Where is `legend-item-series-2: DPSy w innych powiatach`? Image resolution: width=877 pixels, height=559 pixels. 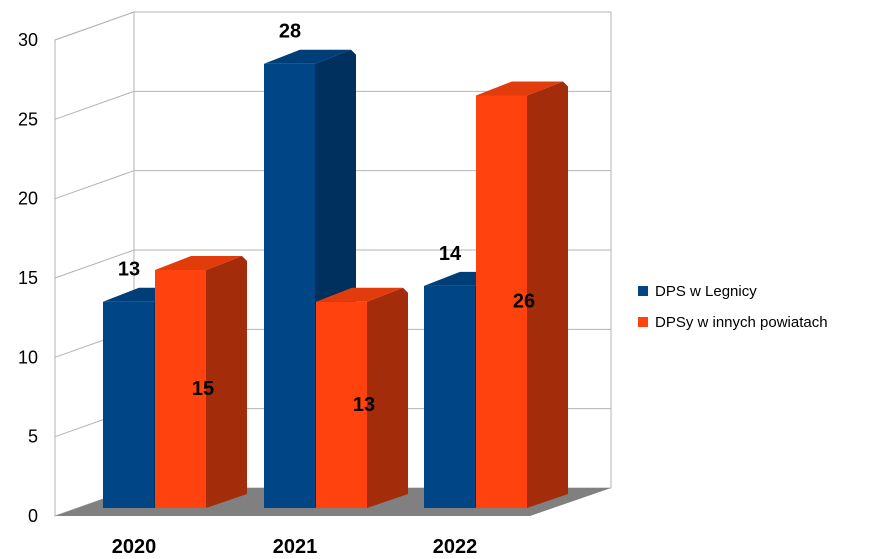 legend-item-series-2: DPSy w innych powiatach is located at coordinates (733, 322).